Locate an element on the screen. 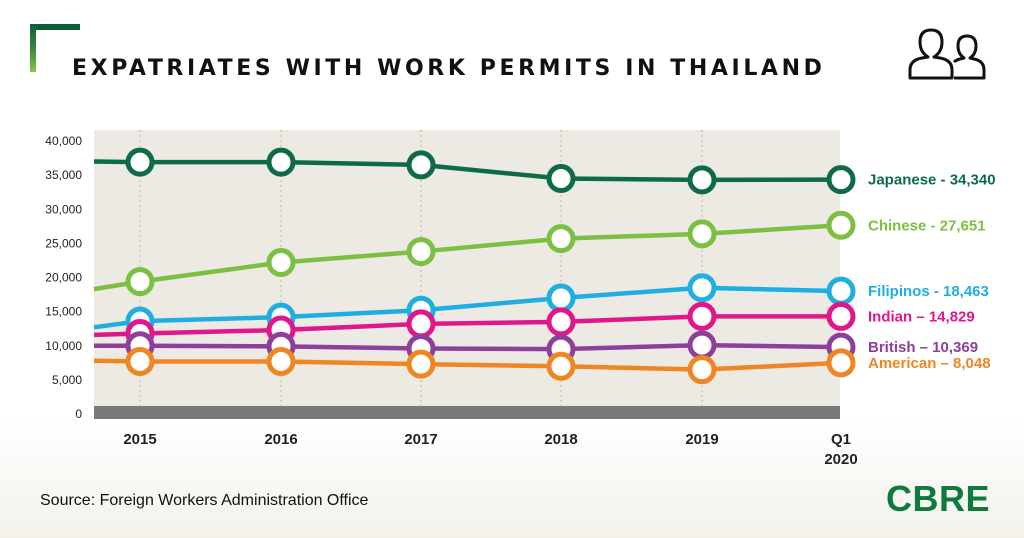 This screenshot has height=538, width=1024. x-tick-label: Q1 2020 is located at coordinates (840, 449).